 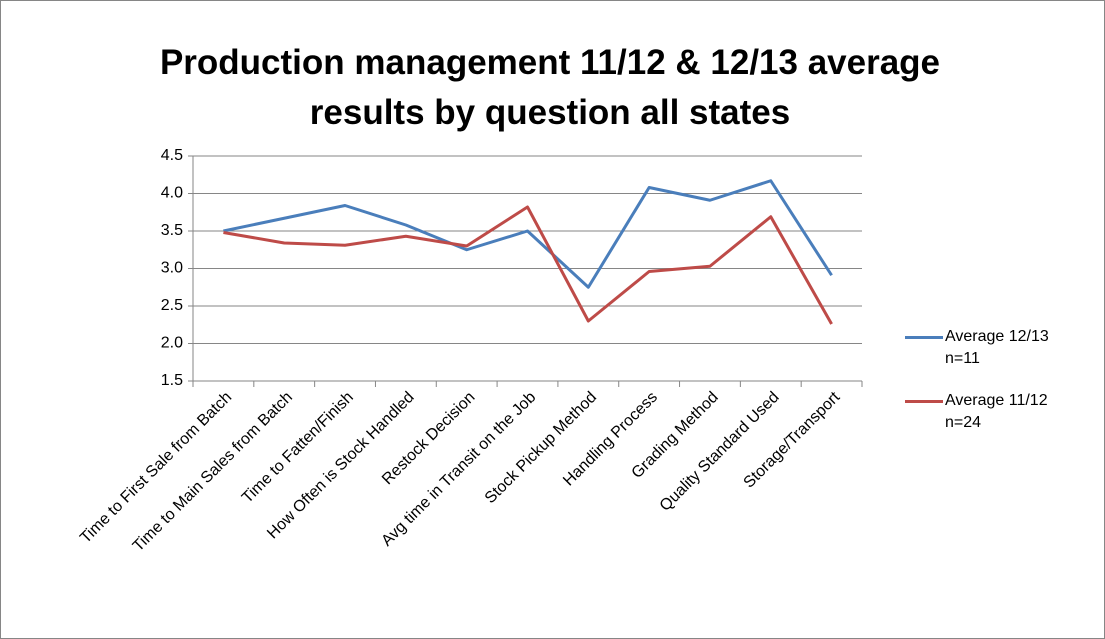 I want to click on x-tick-label: Stock Pickup Method, so click(x=541, y=448).